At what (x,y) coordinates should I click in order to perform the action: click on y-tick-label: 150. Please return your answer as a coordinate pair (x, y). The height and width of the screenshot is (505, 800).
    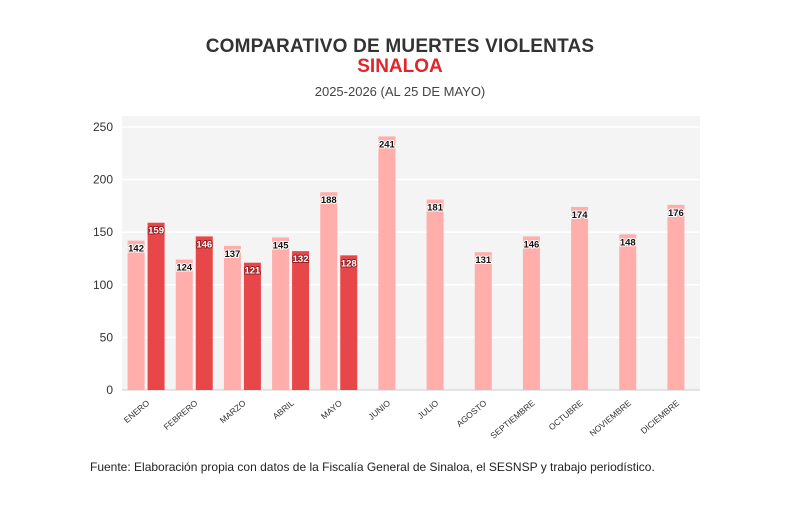
    Looking at the image, I should click on (103, 232).